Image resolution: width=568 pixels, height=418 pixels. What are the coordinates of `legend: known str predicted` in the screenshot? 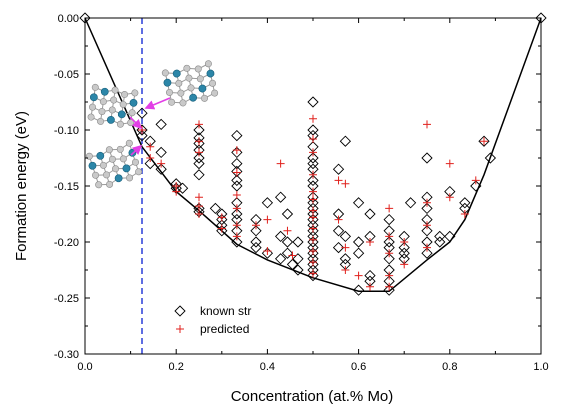 It's located at (212, 320).